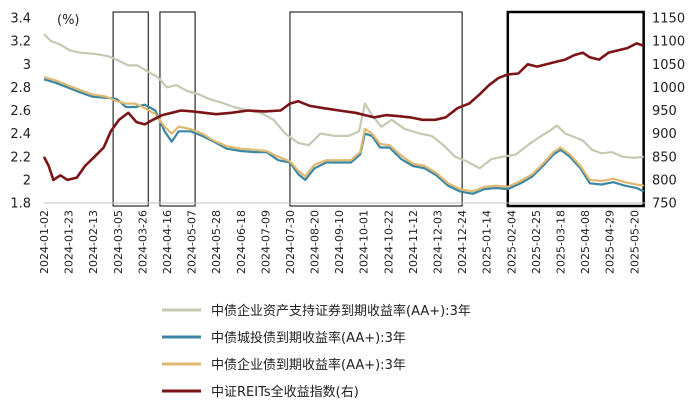 The height and width of the screenshot is (420, 700). I want to click on right-tick-label: 950, so click(664, 111).